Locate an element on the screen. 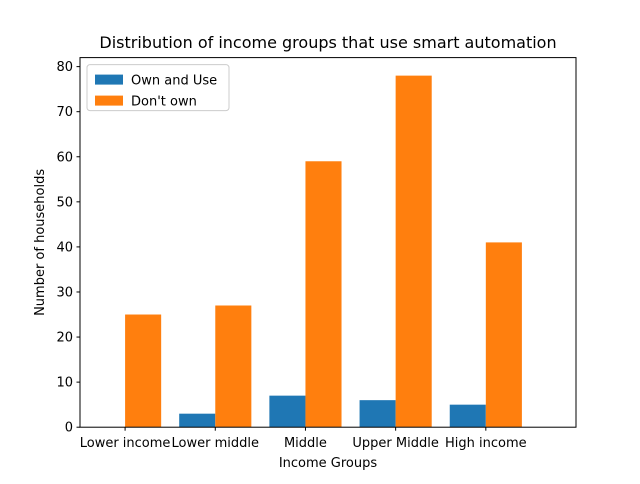 The width and height of the screenshot is (640, 484). x-axis-label: Income Groups is located at coordinates (328, 463).